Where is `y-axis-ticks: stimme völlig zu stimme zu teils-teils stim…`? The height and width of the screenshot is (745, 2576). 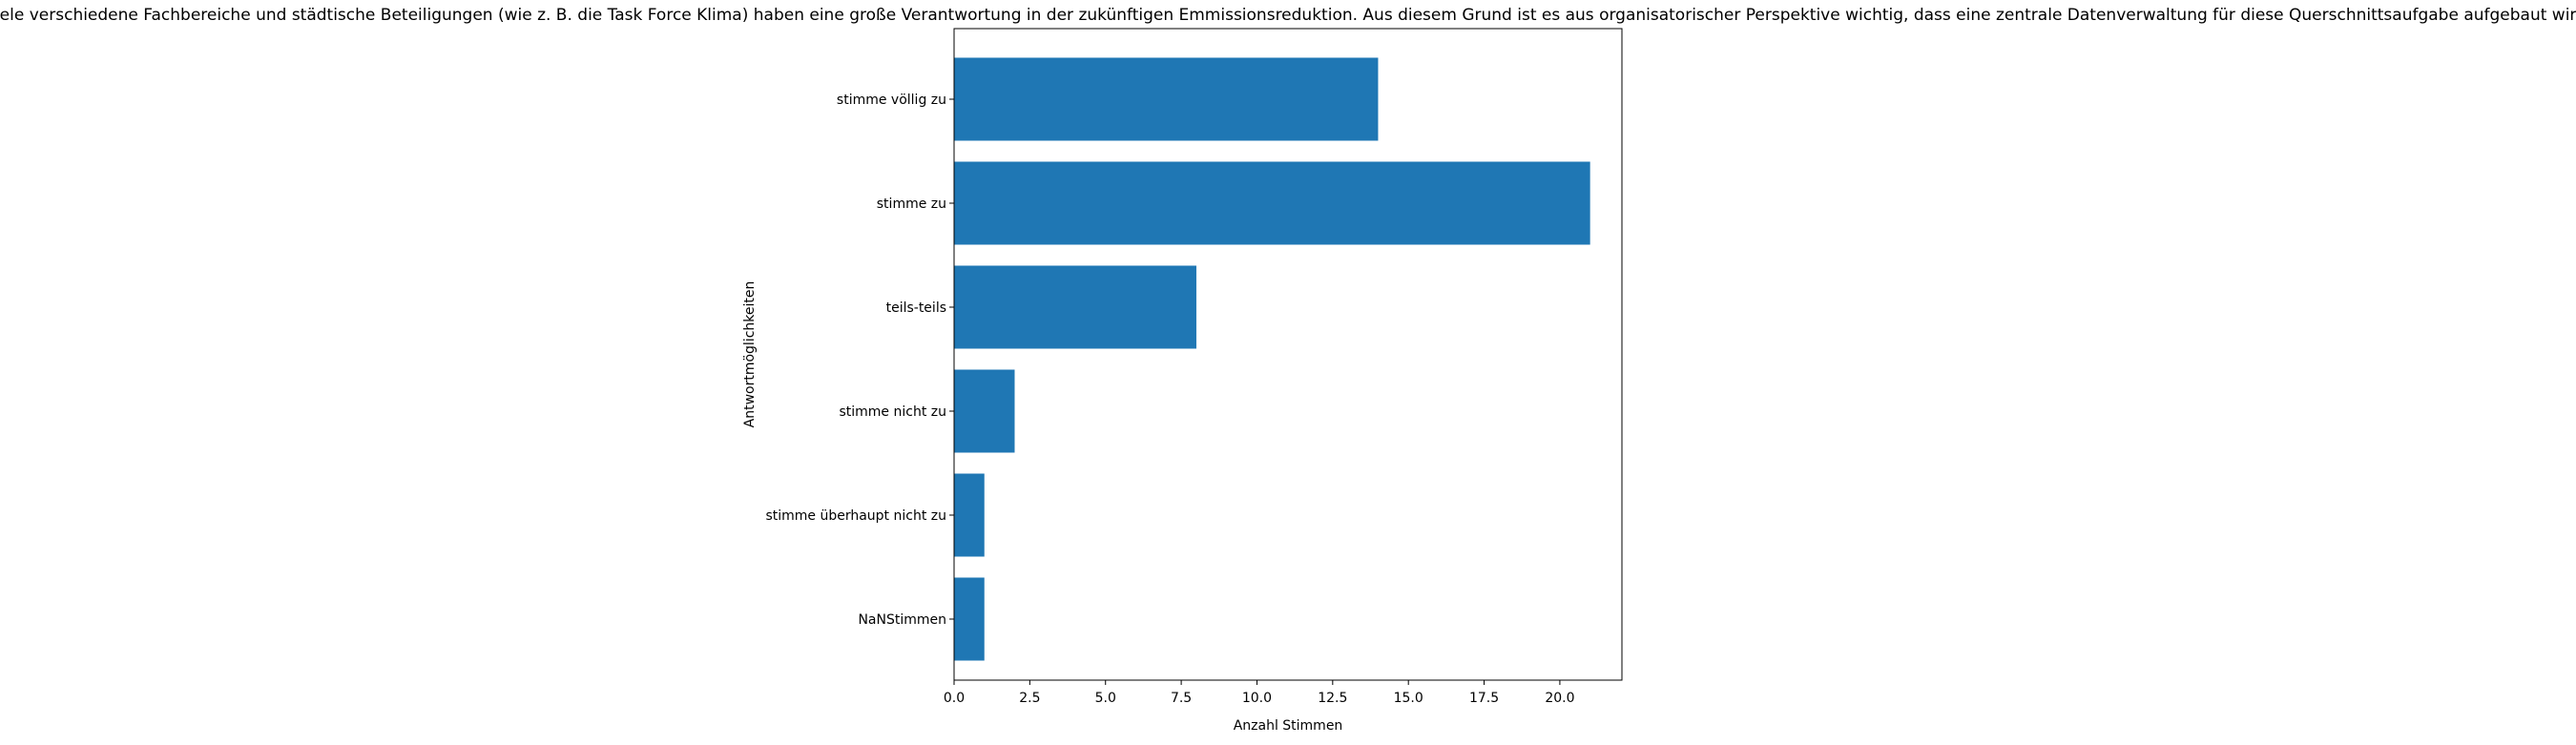
y-axis-ticks: stimme völlig zu stimme zu teils-teils stim… is located at coordinates (859, 360).